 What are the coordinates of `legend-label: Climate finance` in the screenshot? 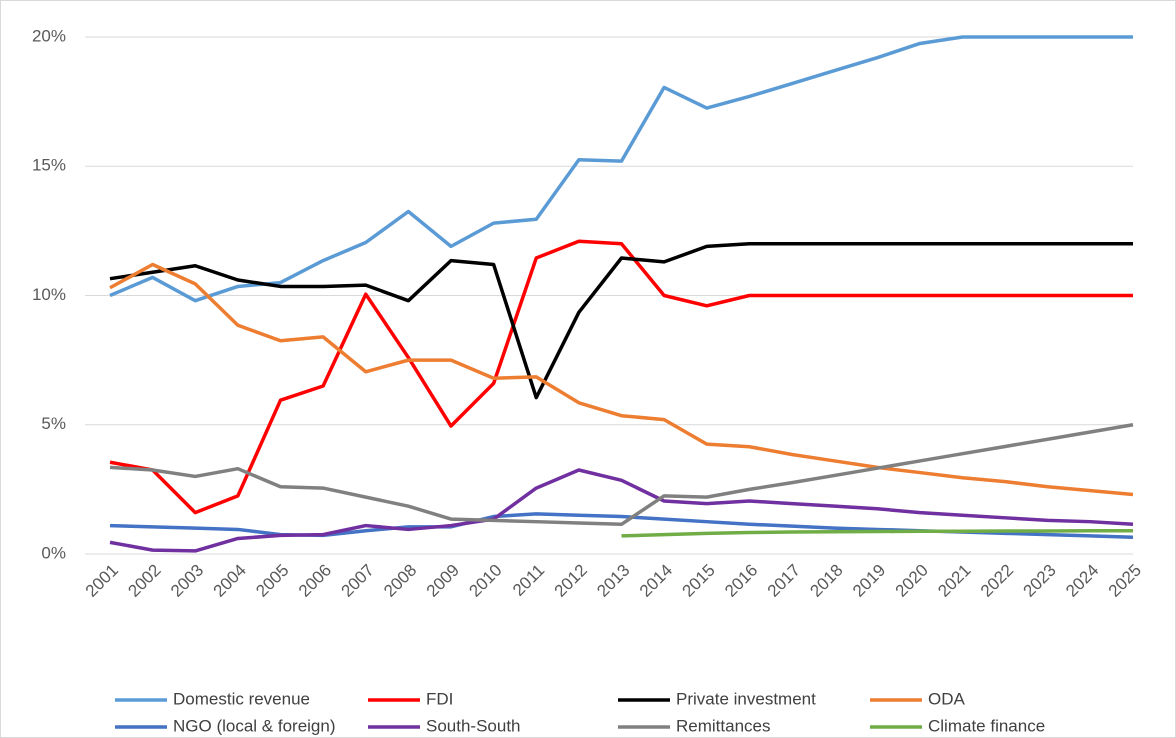 It's located at (986, 725).